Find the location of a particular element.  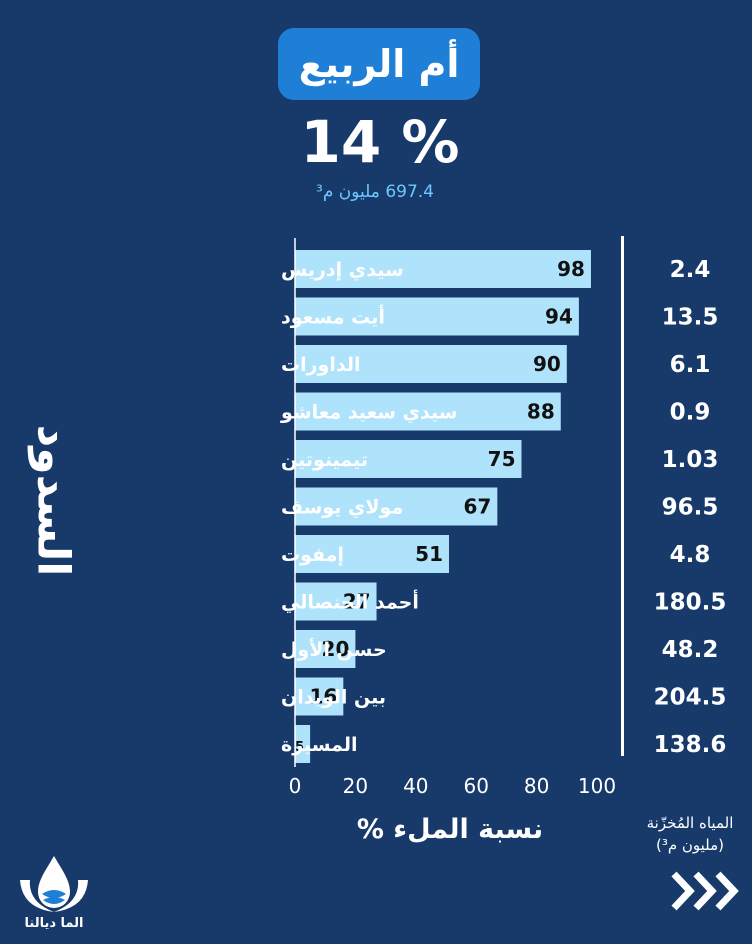

x-tick-label: 80 is located at coordinates (536, 786).